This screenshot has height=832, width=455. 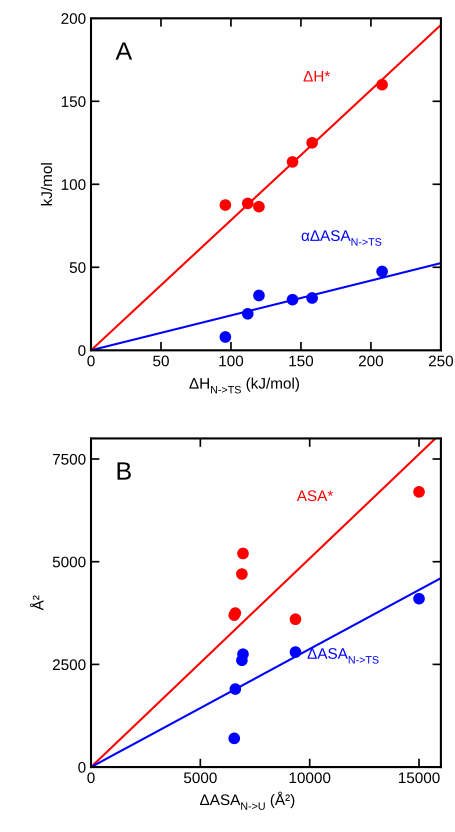 I want to click on x-tick-label: 100, so click(x=231, y=361).